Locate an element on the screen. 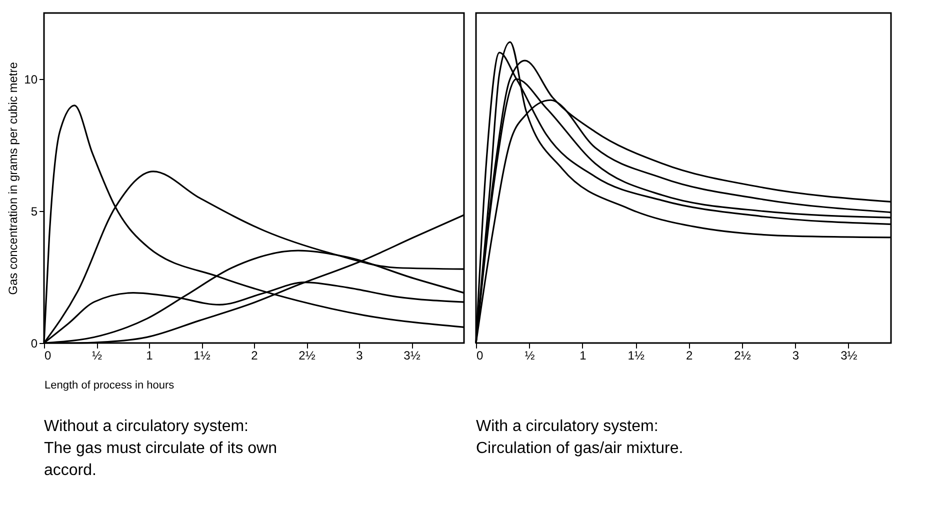 This screenshot has width=931, height=520. x-axis-title: Length of process in hours is located at coordinates (109, 386).